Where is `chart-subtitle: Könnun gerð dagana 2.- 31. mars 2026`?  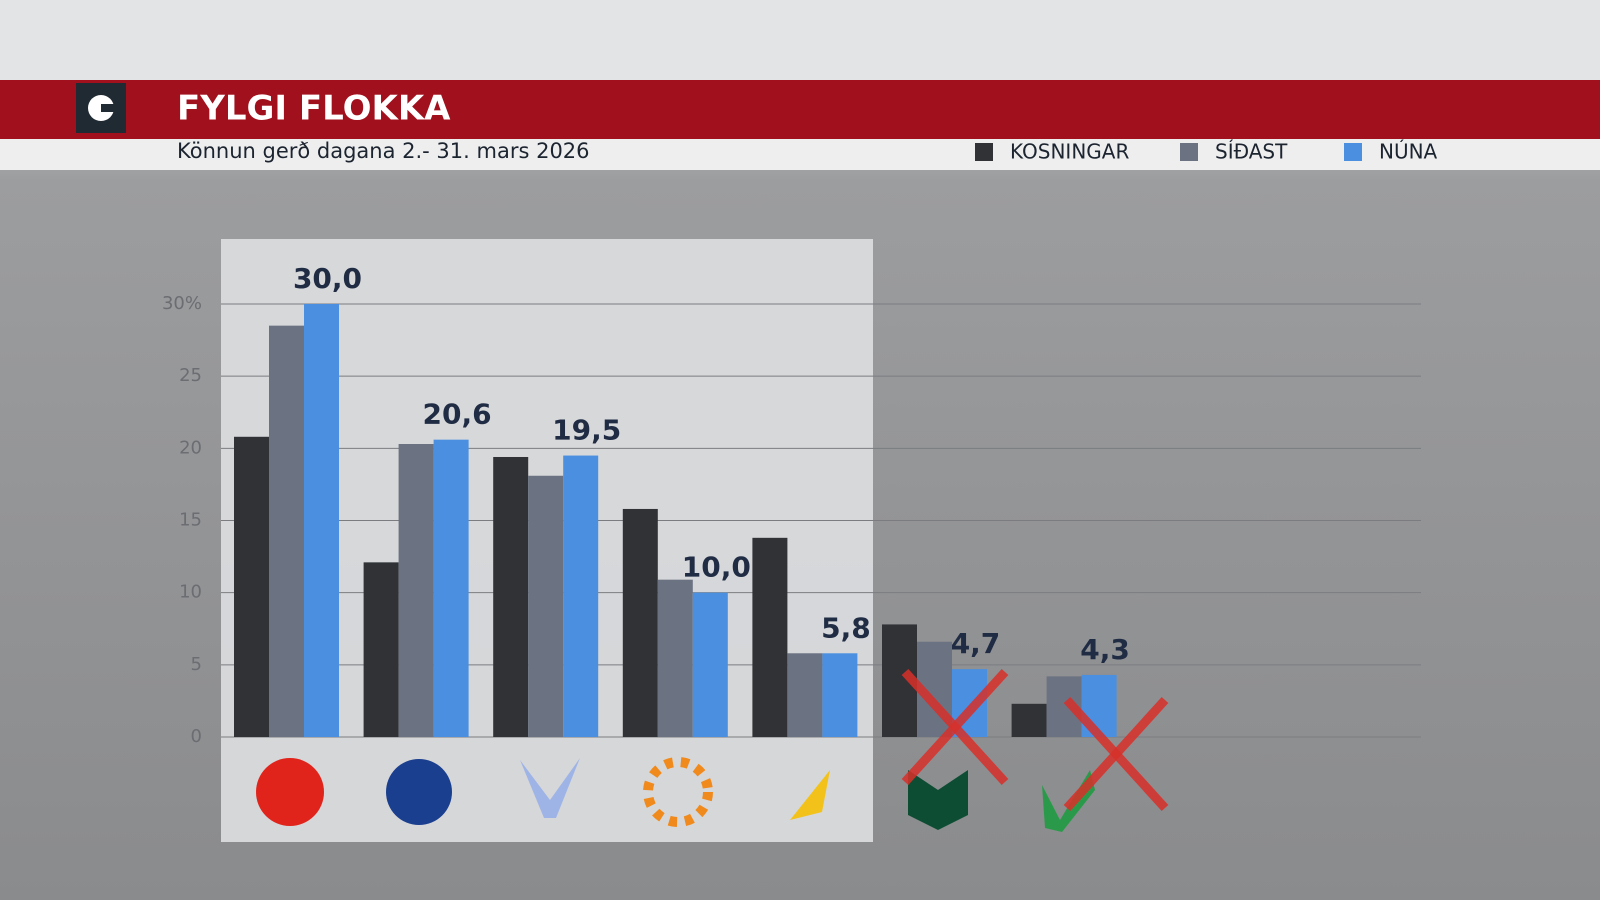 chart-subtitle: Könnun gerð dagana 2.- 31. mars 2026 is located at coordinates (383, 151).